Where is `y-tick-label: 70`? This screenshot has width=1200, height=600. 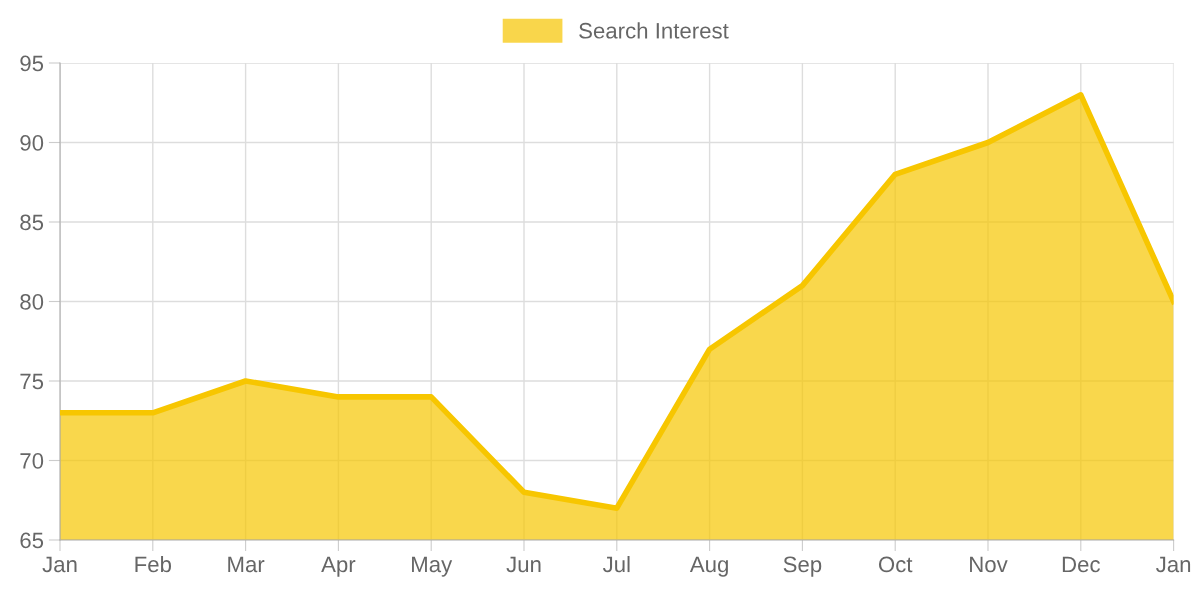 y-tick-label: 70 is located at coordinates (32, 461).